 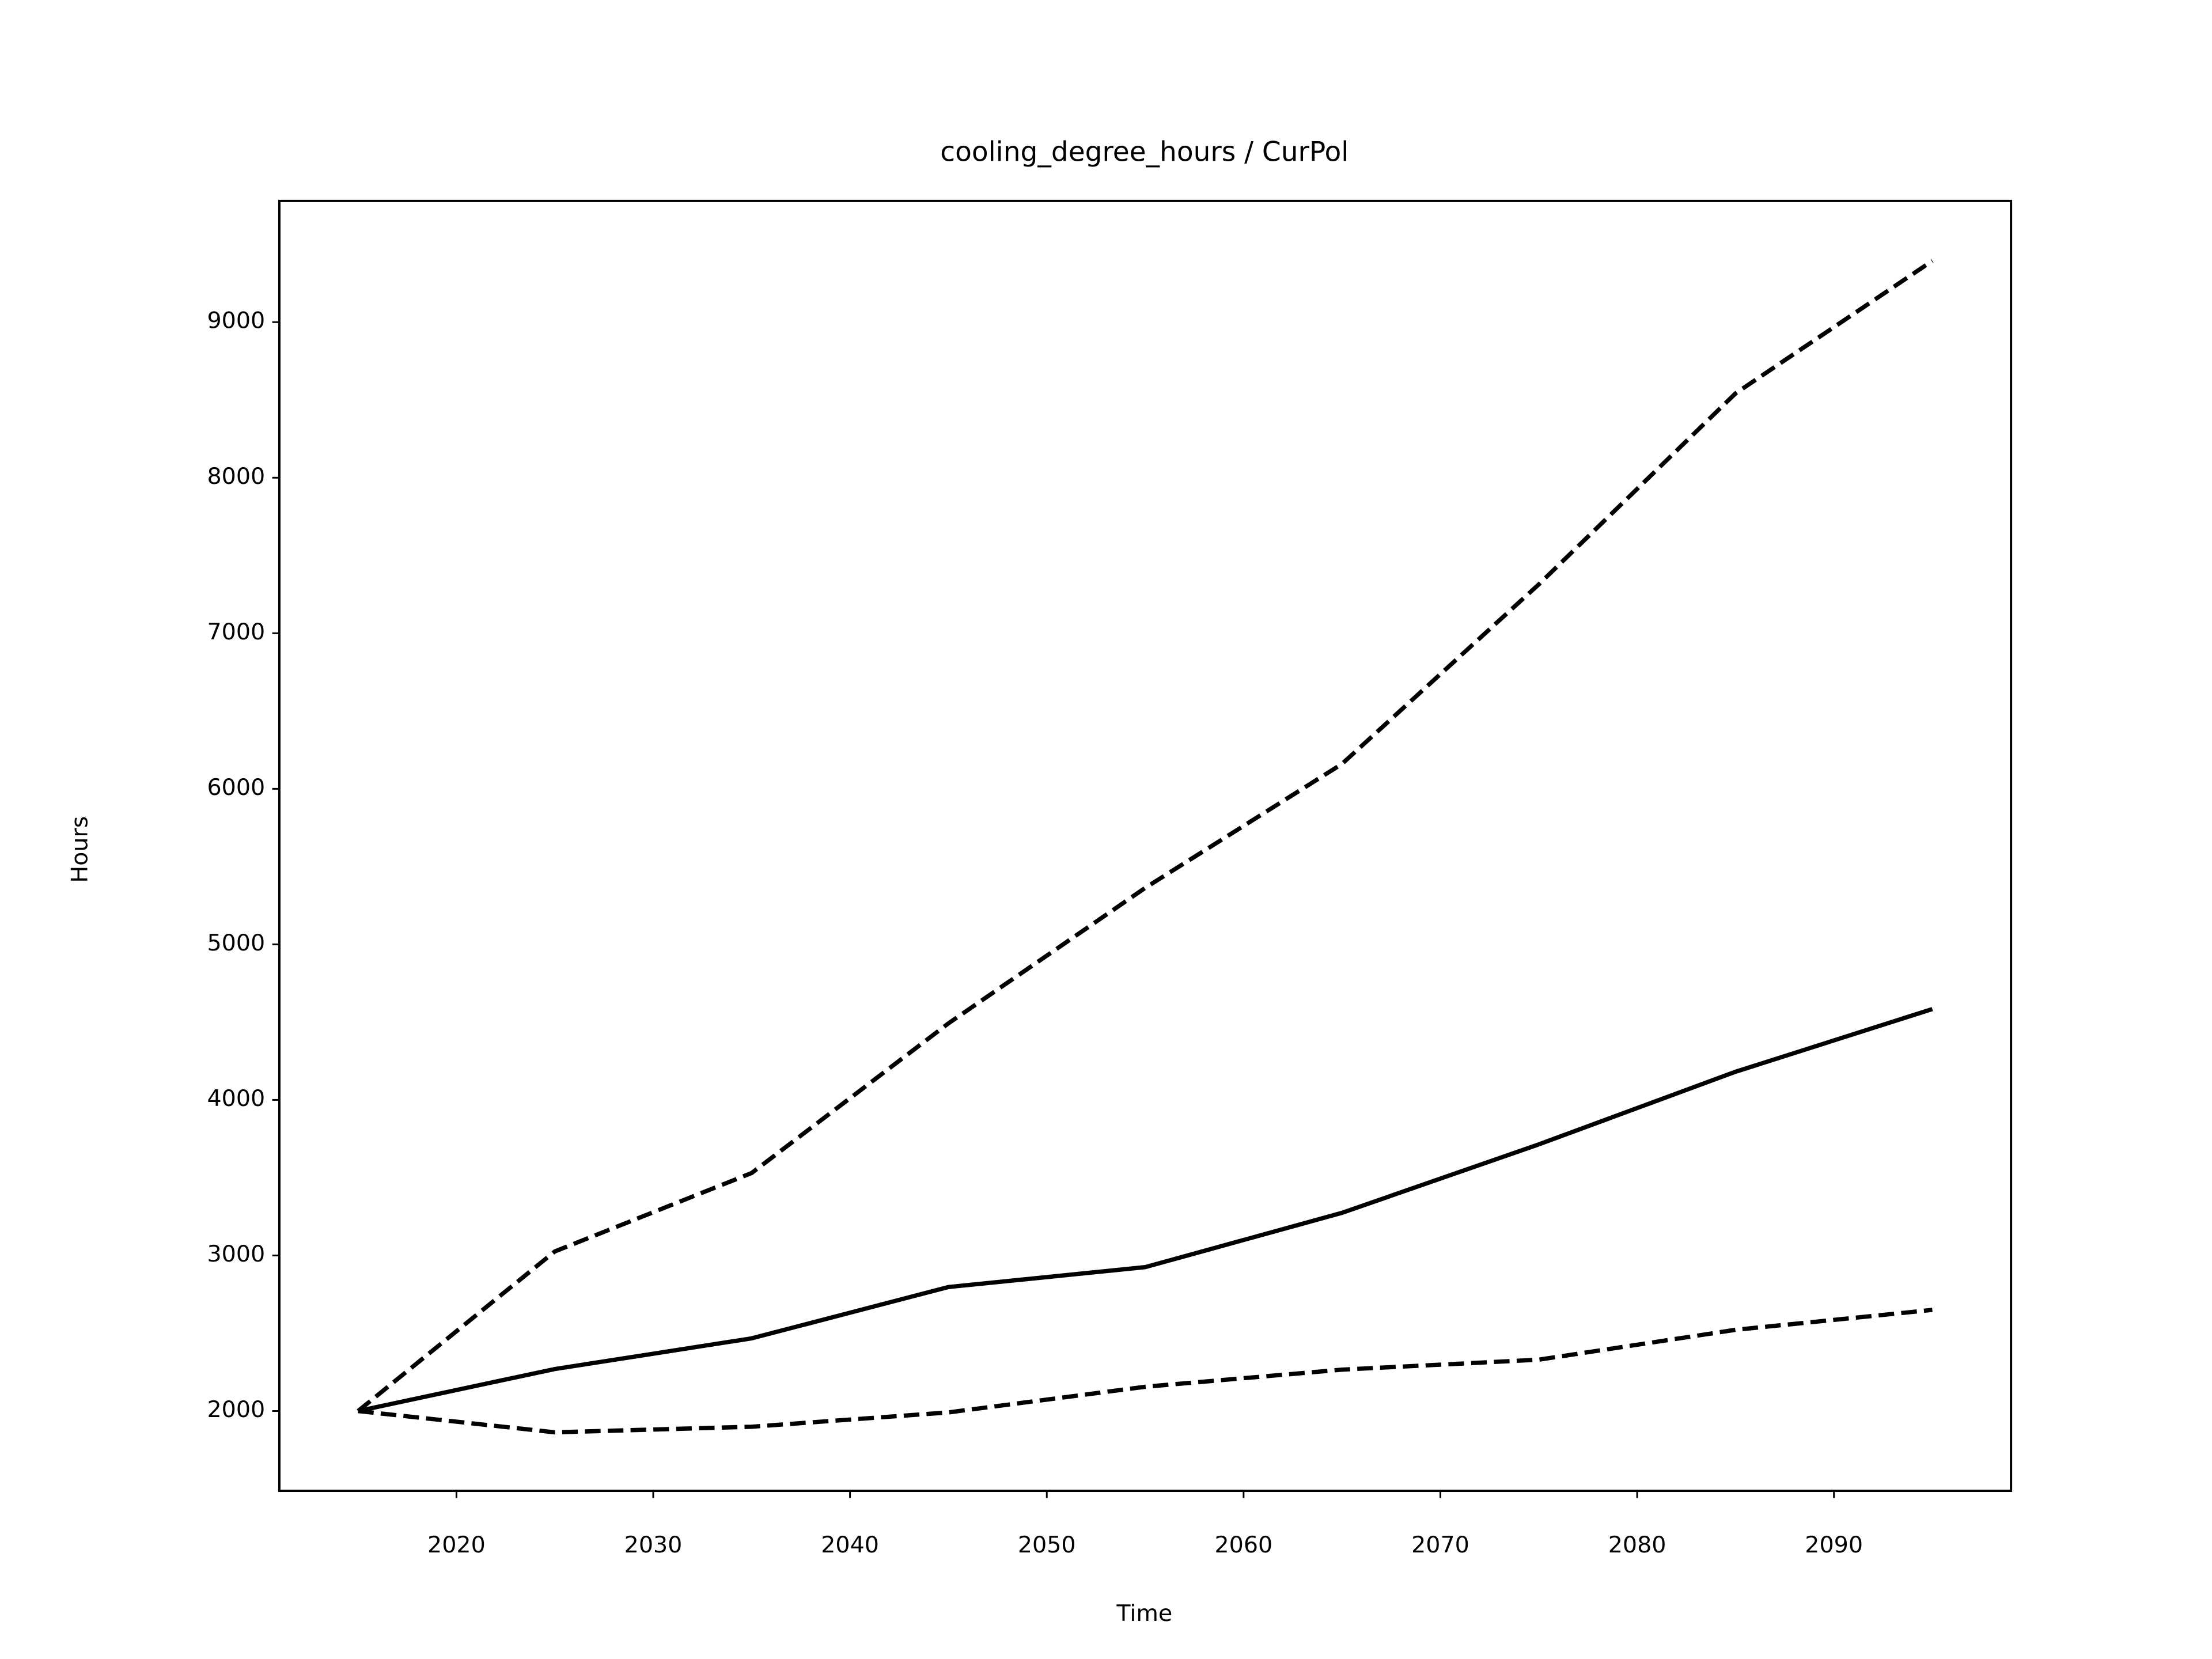 I want to click on x-tick-label: 2030, so click(x=653, y=1545).